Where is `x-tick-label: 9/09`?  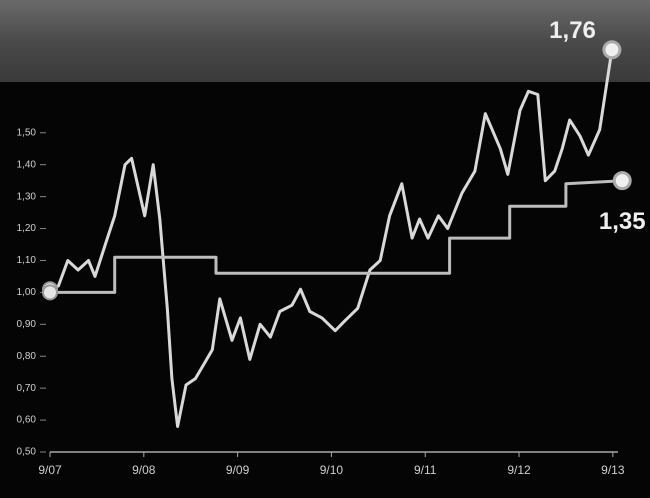
x-tick-label: 9/09 is located at coordinates (238, 470).